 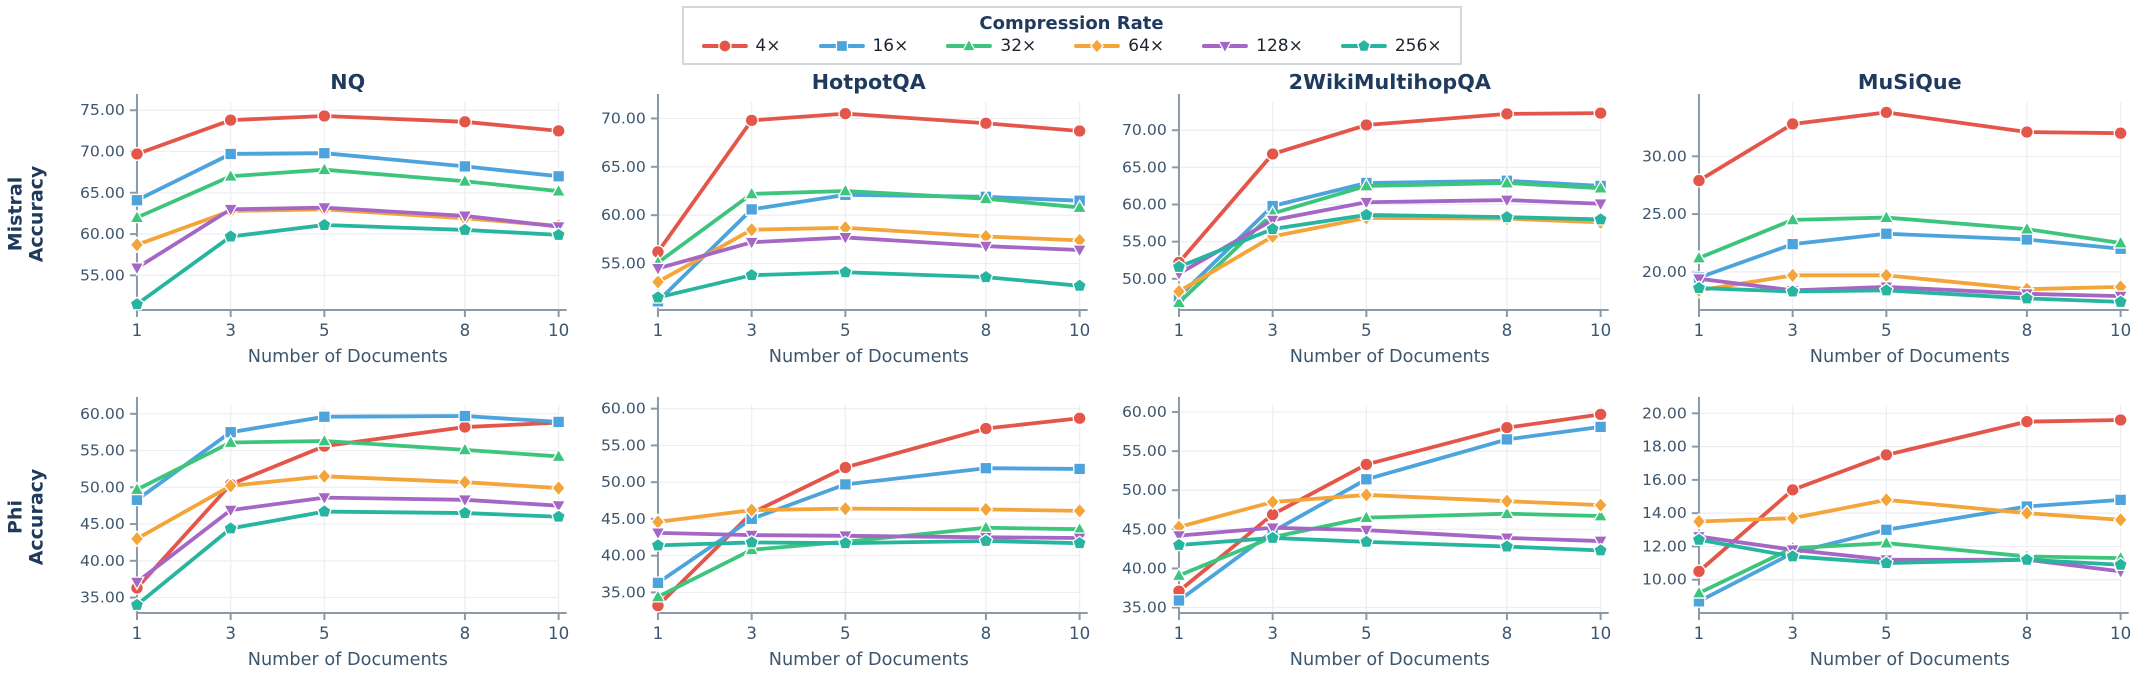 What do you see at coordinates (1910, 255) in the screenshot?
I see `series-line-16x` at bounding box center [1910, 255].